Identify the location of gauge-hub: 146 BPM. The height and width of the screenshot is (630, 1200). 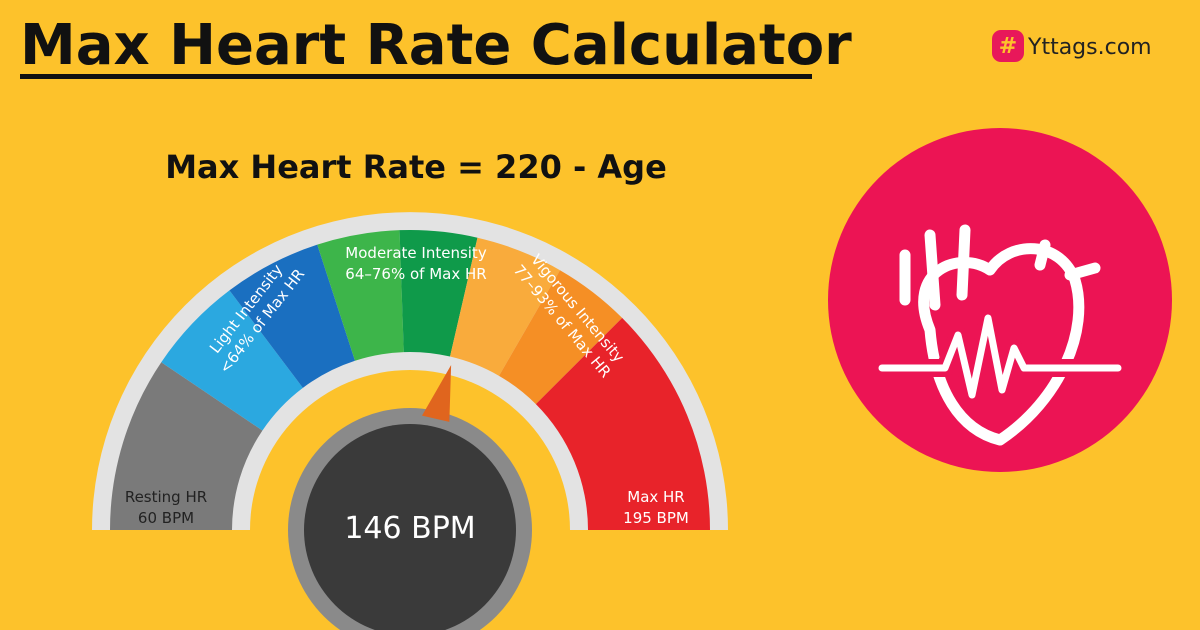
(410, 497).